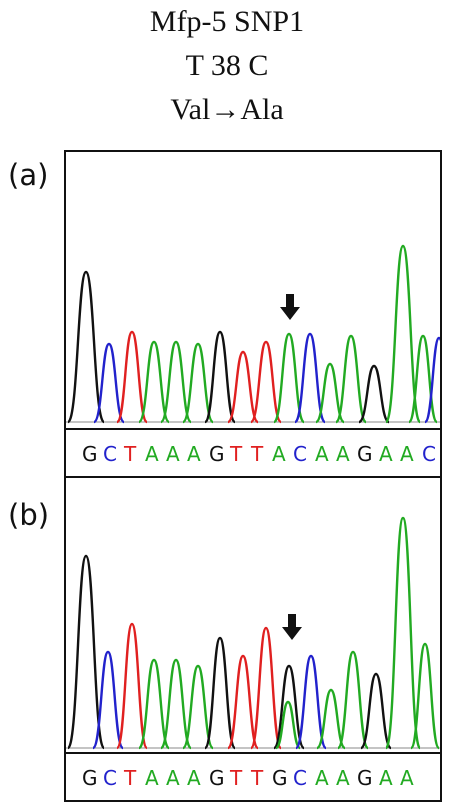 The width and height of the screenshot is (454, 807). What do you see at coordinates (28, 515) in the screenshot?
I see `panel-b-label: (b)` at bounding box center [28, 515].